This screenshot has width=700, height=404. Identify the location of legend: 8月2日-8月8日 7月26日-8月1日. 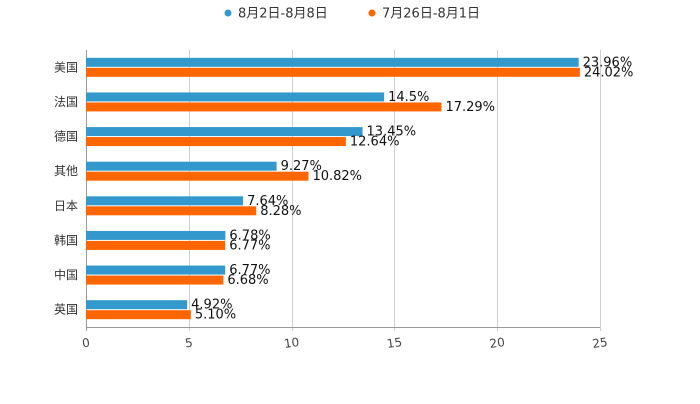
(352, 14).